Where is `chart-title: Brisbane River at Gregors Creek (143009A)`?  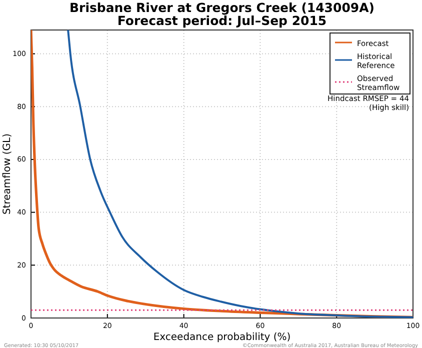 chart-title: Brisbane River at Gregors Creek (143009A) is located at coordinates (222, 7).